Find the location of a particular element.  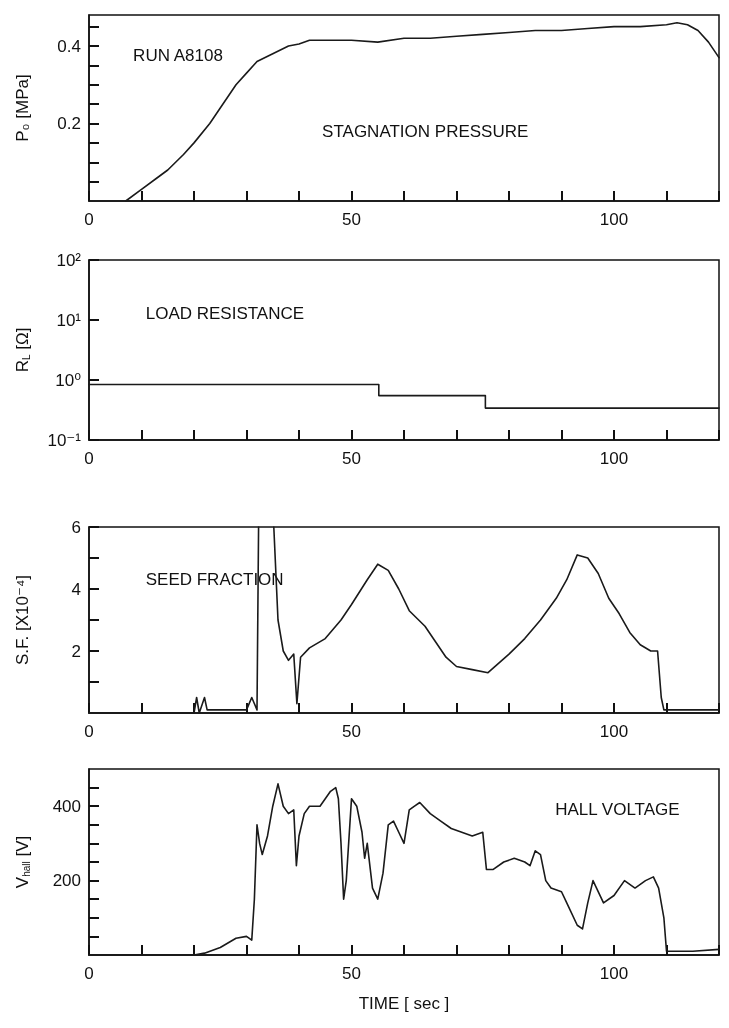

x-axis-title: TIME [ sec ] is located at coordinates (404, 1003).